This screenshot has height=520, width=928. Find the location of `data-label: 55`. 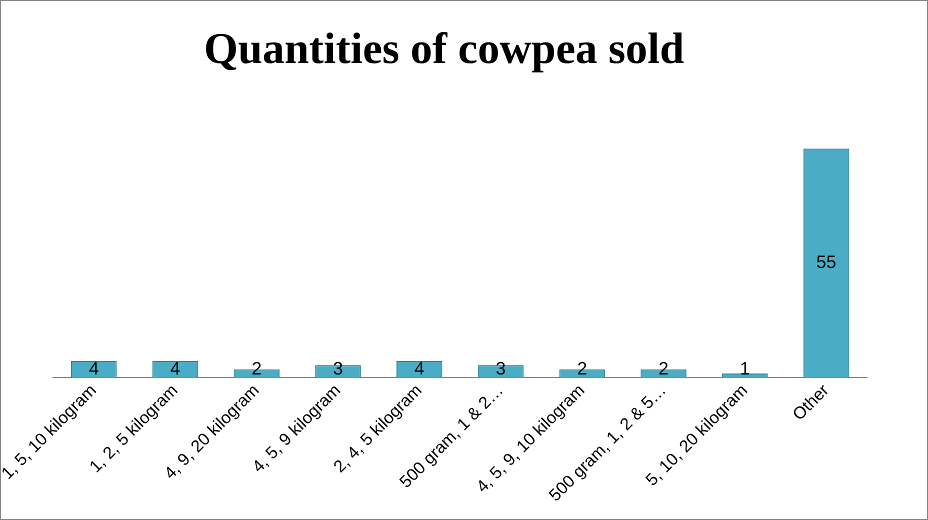

data-label: 55 is located at coordinates (826, 262).